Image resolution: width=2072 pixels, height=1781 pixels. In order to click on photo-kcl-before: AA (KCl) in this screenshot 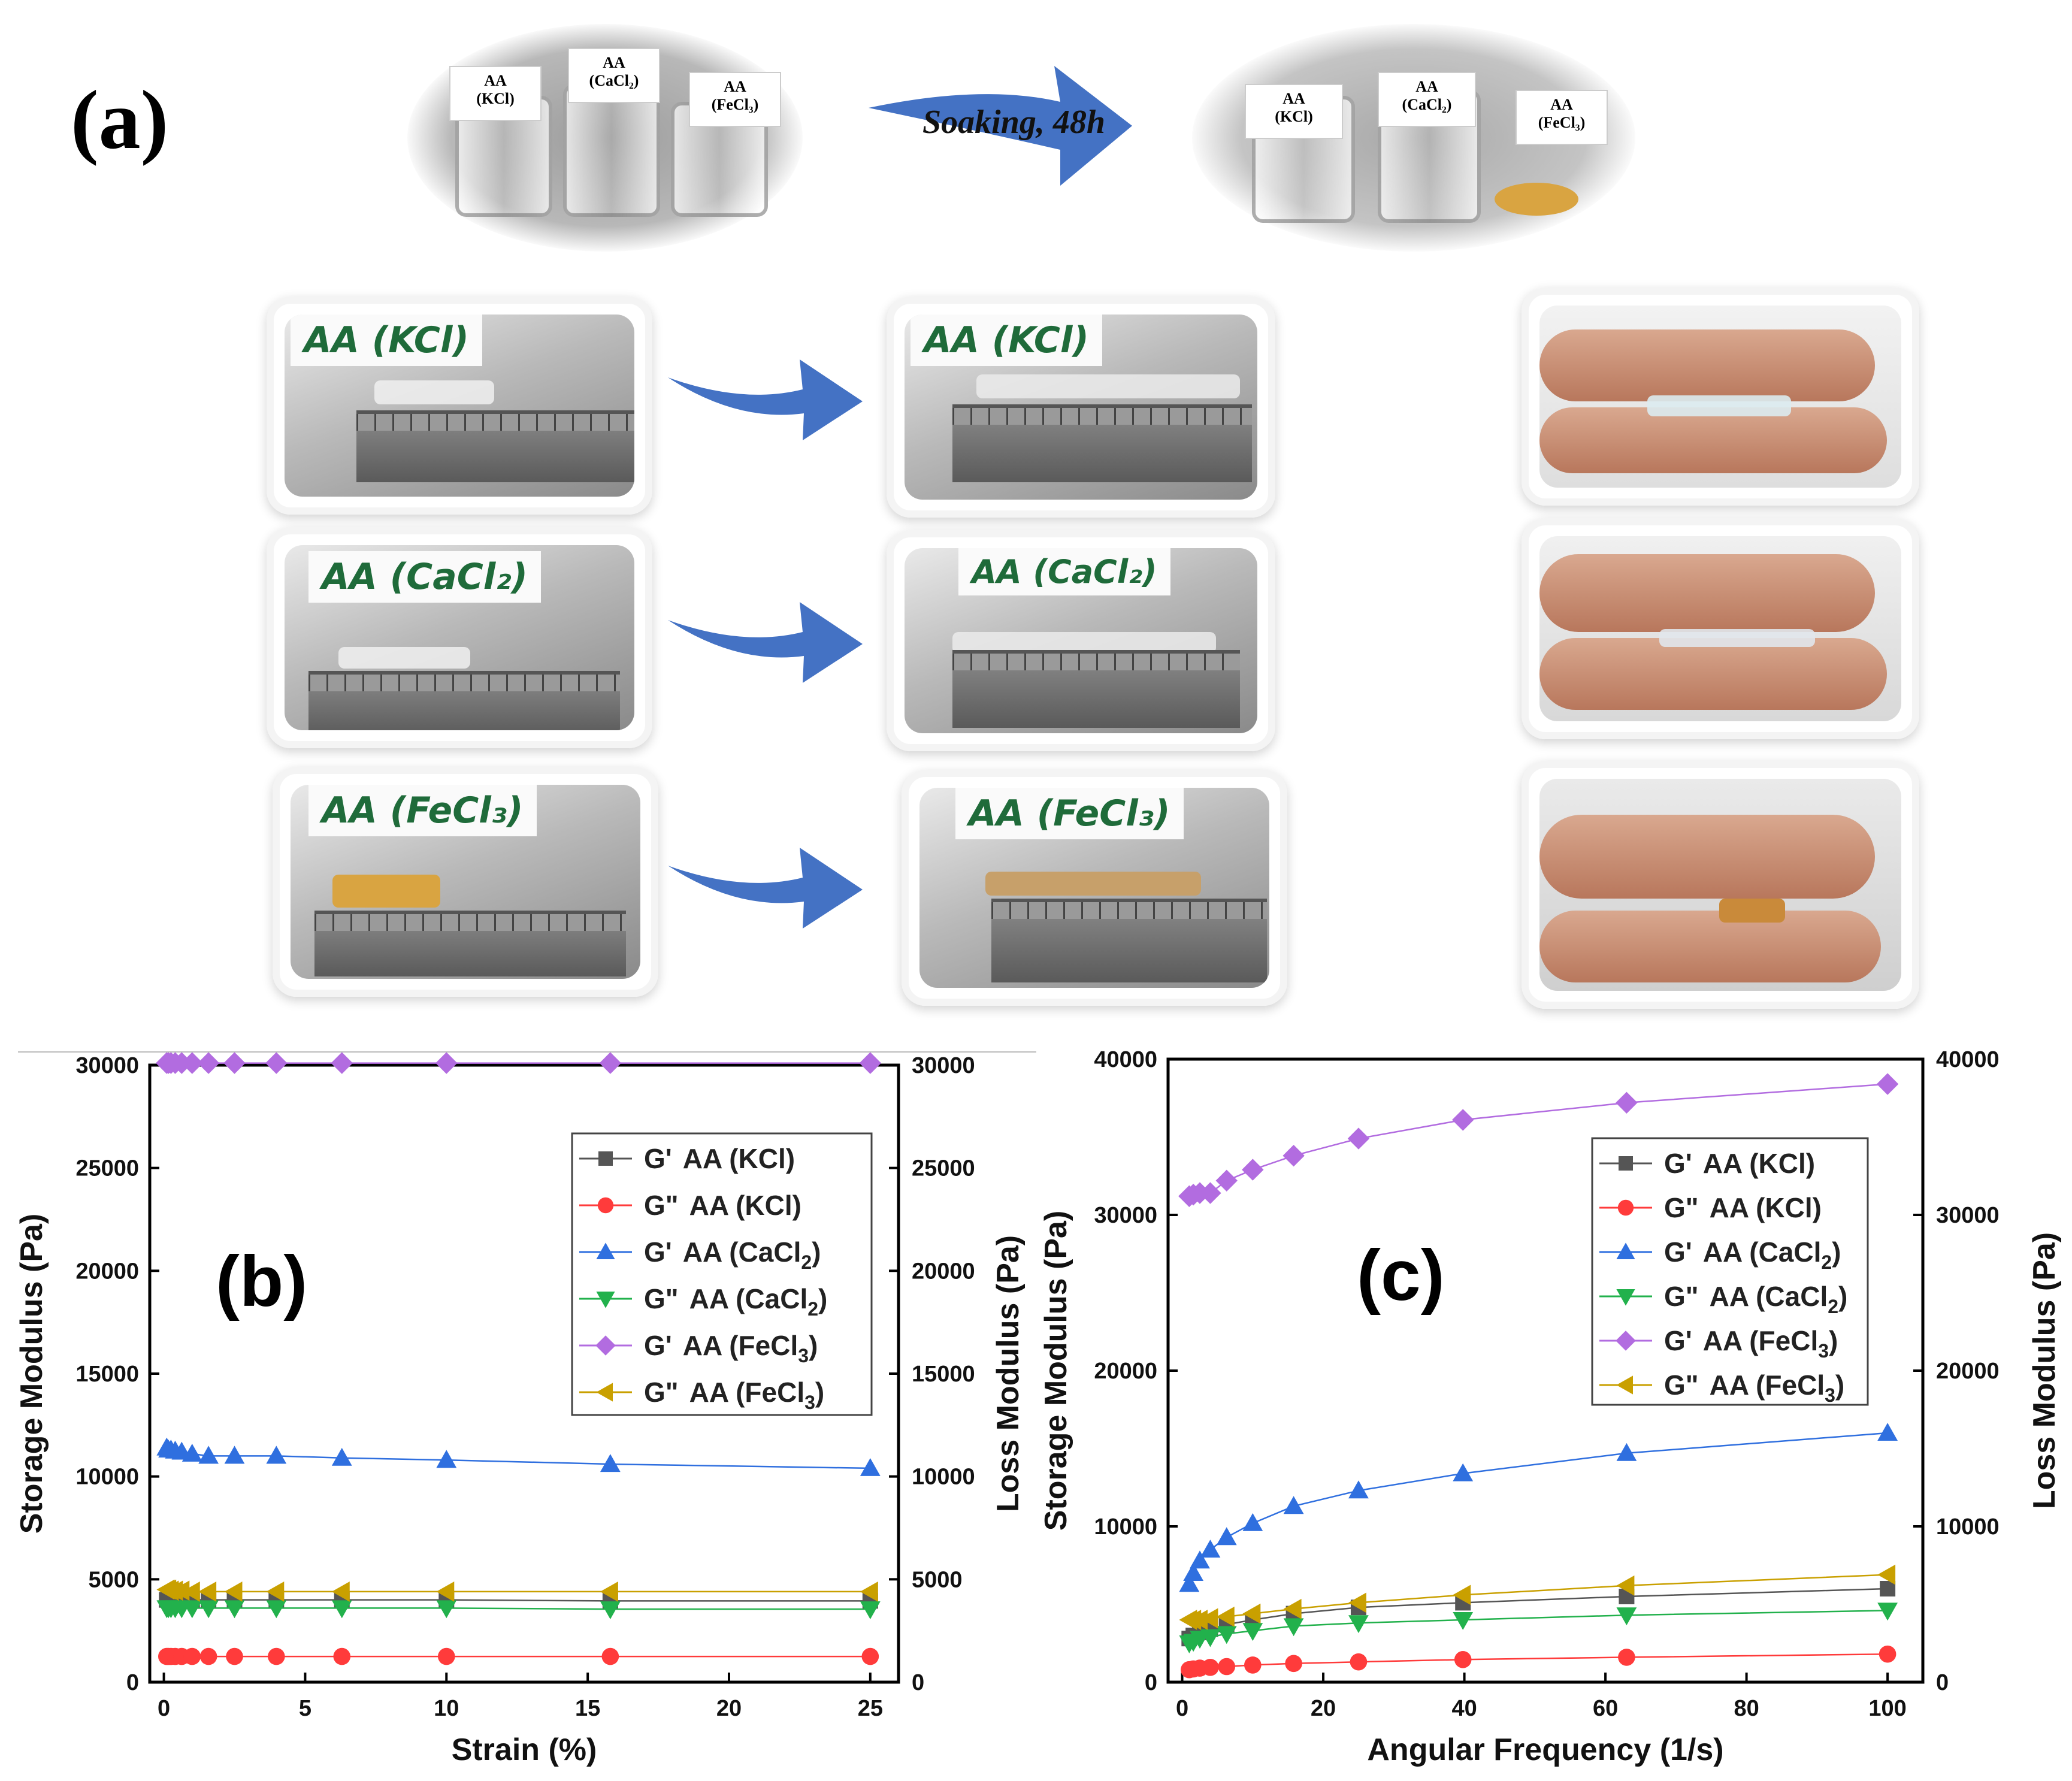, I will do `click(459, 406)`.